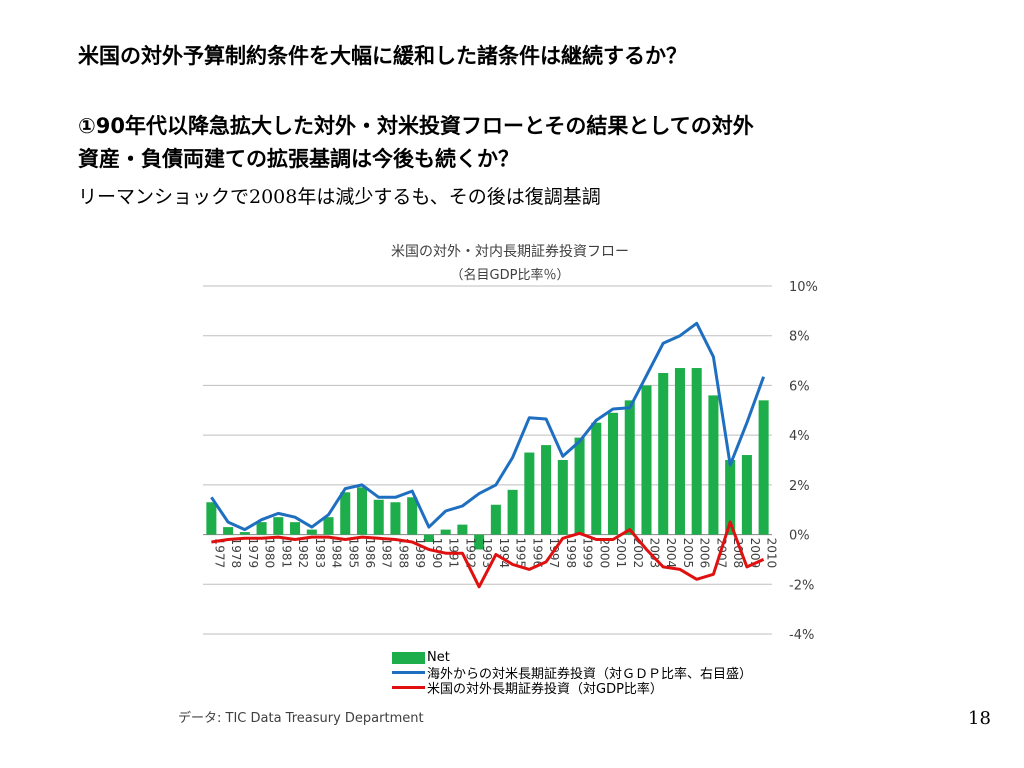  Describe the element at coordinates (337, 553) in the screenshot. I see `x-tick-label: 1984` at that location.